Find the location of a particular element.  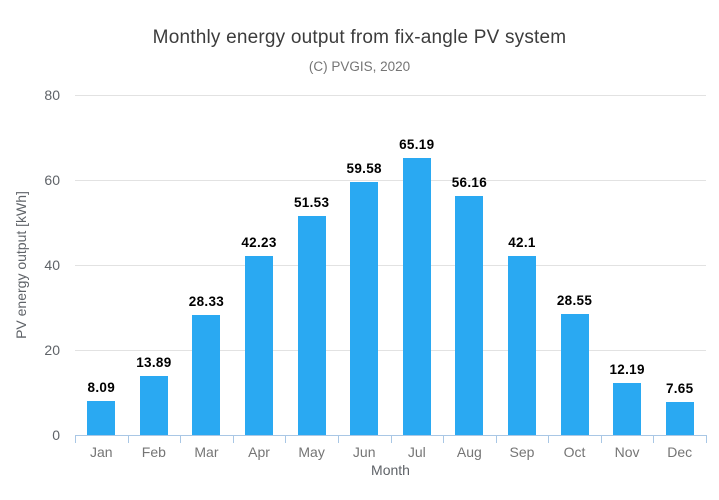

bar-value-label: 42.1 is located at coordinates (522, 243).